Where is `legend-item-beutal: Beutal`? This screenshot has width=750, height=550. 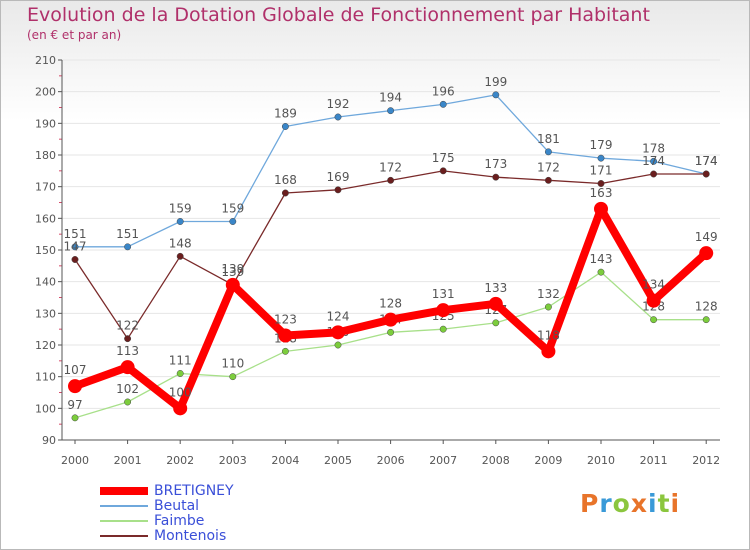 legend-item-beutal: Beutal is located at coordinates (200, 506).